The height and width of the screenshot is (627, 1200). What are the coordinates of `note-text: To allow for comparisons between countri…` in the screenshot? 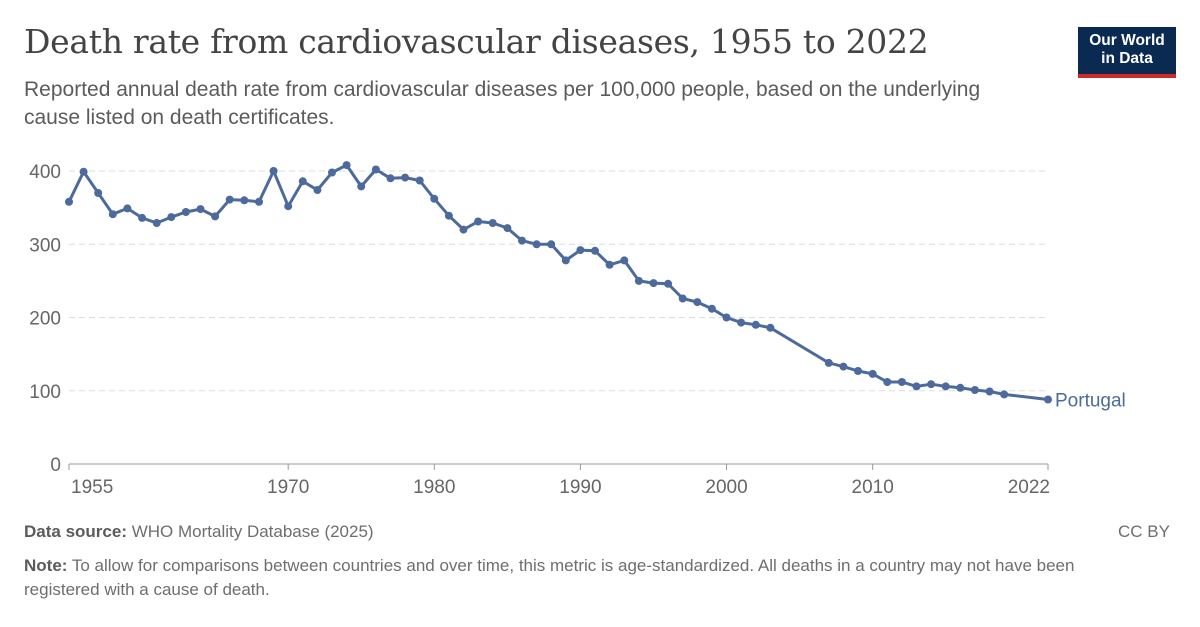 It's located at (549, 577).